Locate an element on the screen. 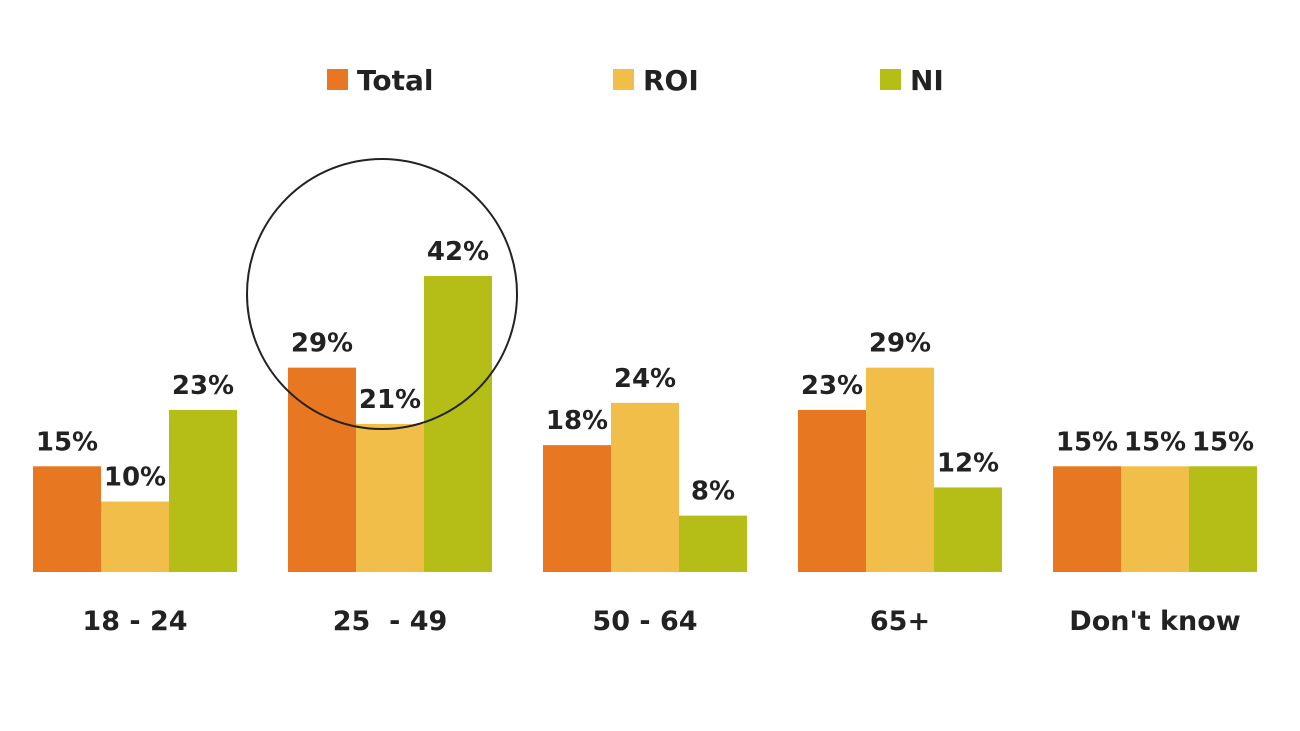 The width and height of the screenshot is (1300, 731). legend: Total ROI NI is located at coordinates (635, 80).